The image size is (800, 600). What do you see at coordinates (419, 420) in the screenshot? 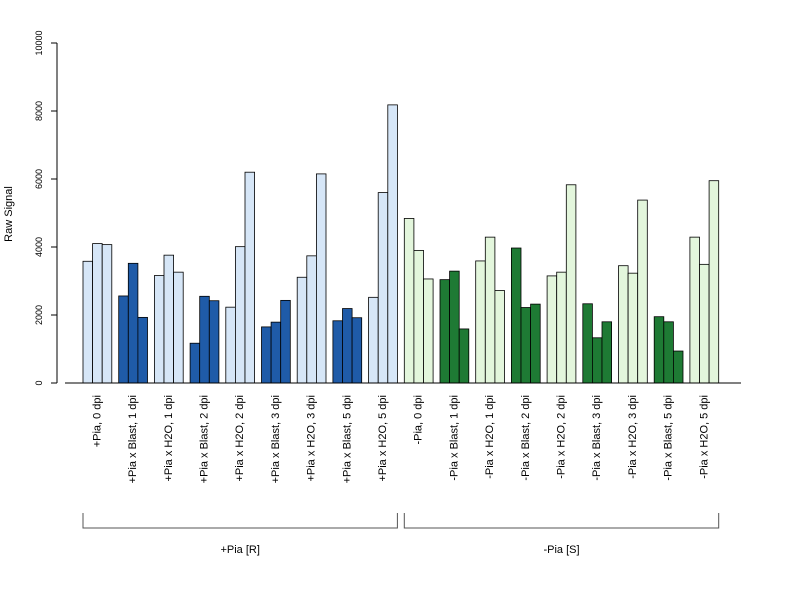
I see `x-tick-label: -Pia, 0 dpi` at bounding box center [419, 420].